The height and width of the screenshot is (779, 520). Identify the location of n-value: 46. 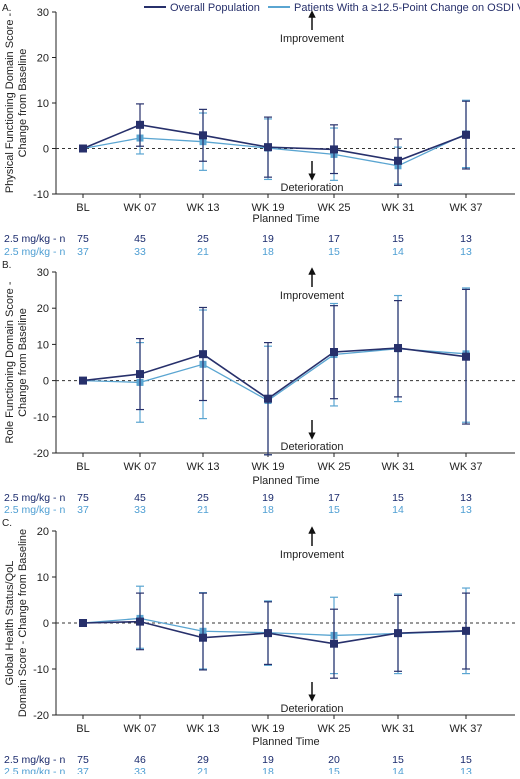
(140, 760).